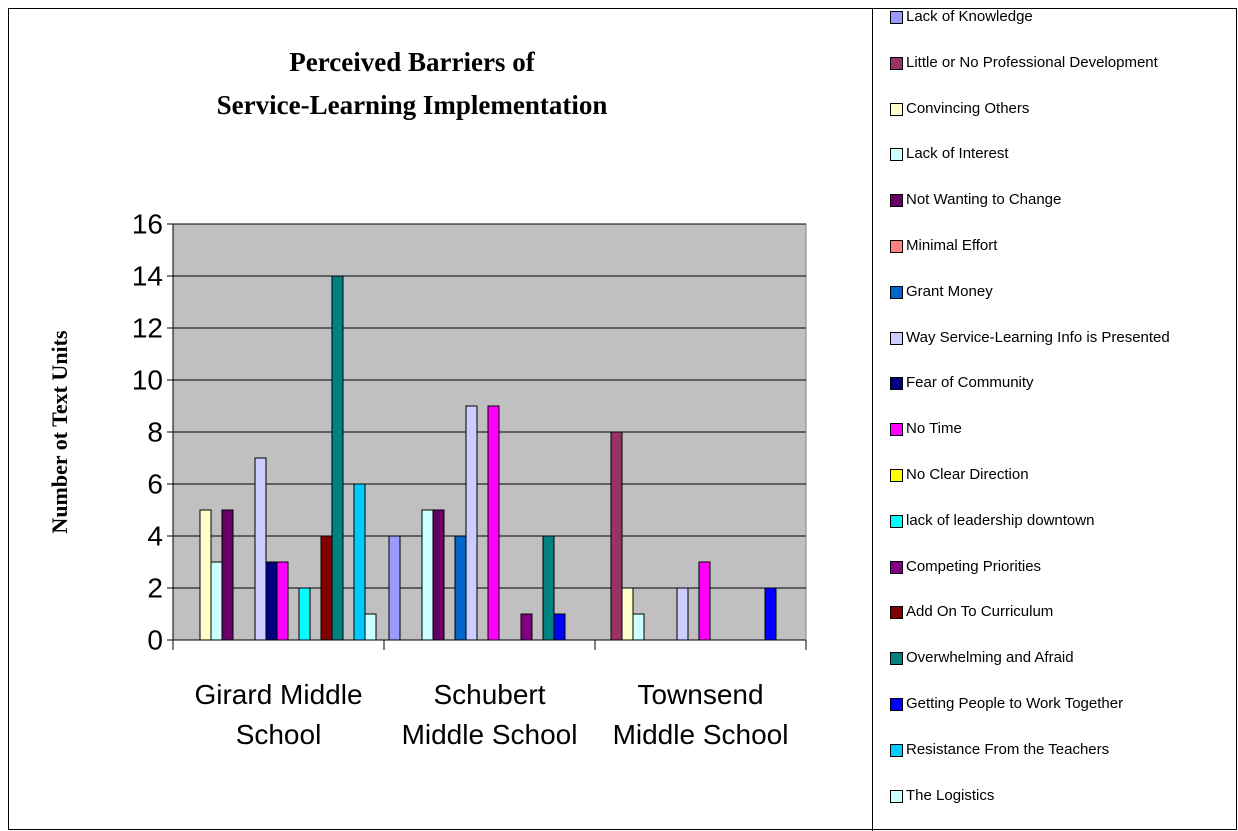 This screenshot has width=1238, height=831. Describe the element at coordinates (1035, 291) in the screenshot. I see `legend-item: Grant Money` at that location.